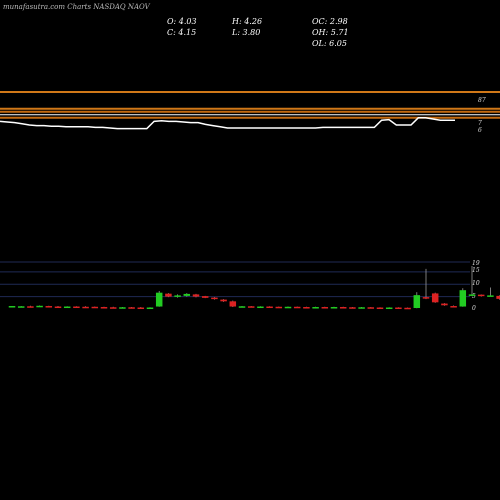  What do you see at coordinates (227, 123) in the screenshot?
I see `price-series-line` at bounding box center [227, 123].